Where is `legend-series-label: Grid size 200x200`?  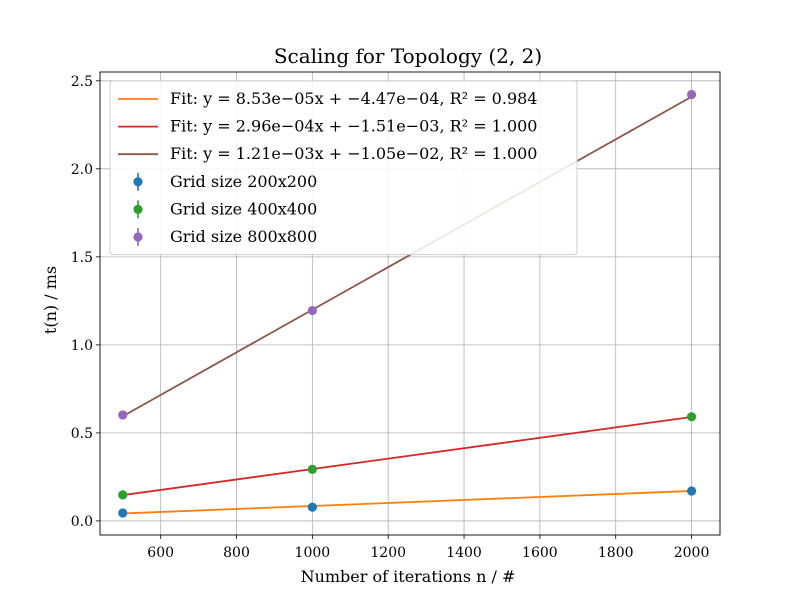 legend-series-label: Grid size 200x200 is located at coordinates (243, 181).